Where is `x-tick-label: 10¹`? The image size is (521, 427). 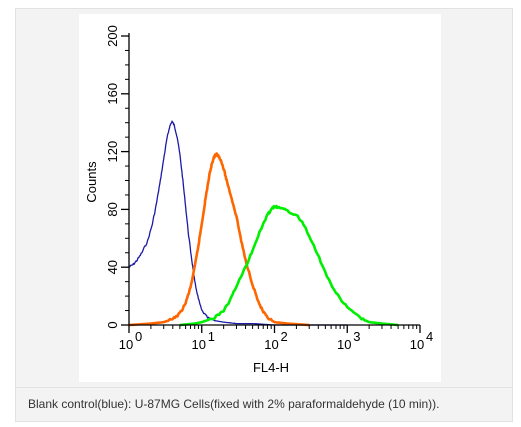
x-tick-label: 10¹ is located at coordinates (203, 340).